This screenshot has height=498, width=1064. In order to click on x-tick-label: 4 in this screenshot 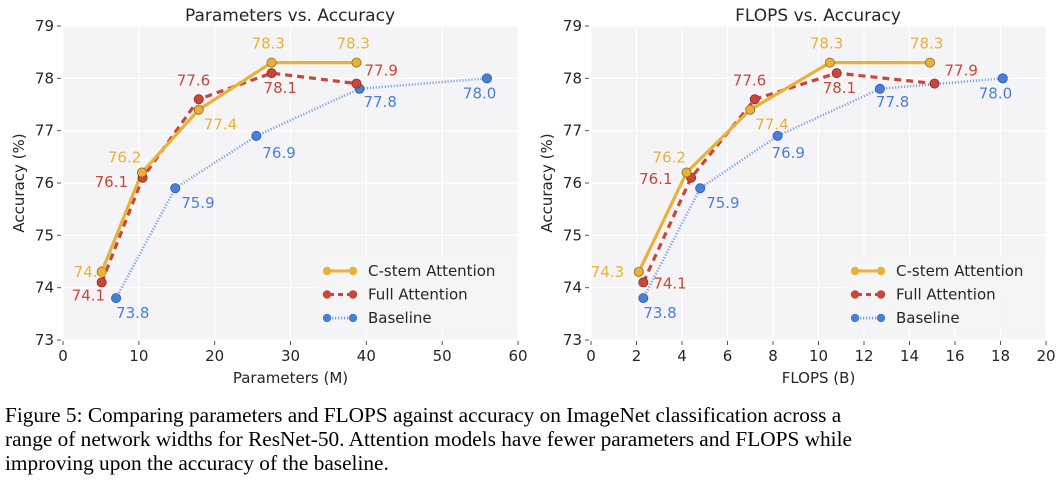, I will do `click(682, 356)`.